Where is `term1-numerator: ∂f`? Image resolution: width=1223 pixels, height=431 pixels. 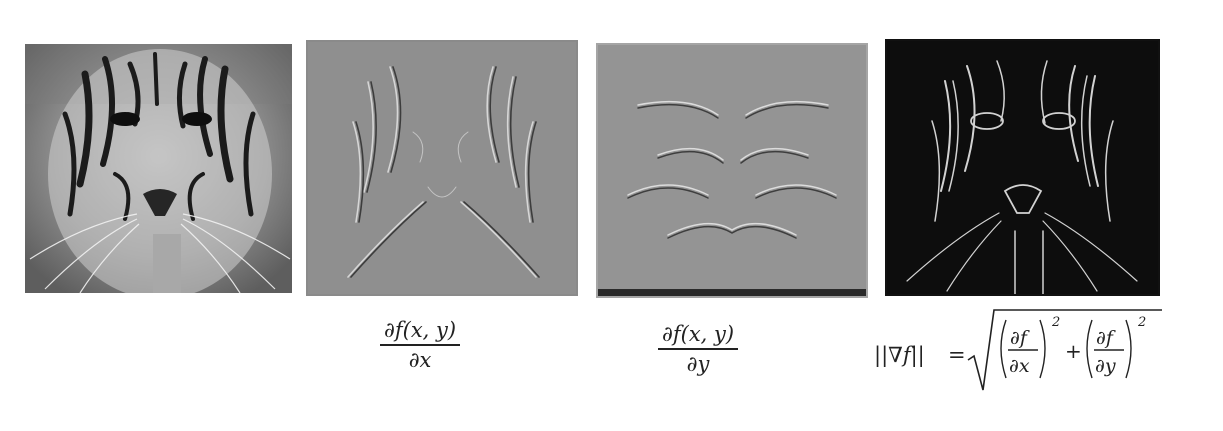 term1-numerator: ∂f is located at coordinates (1020, 338).